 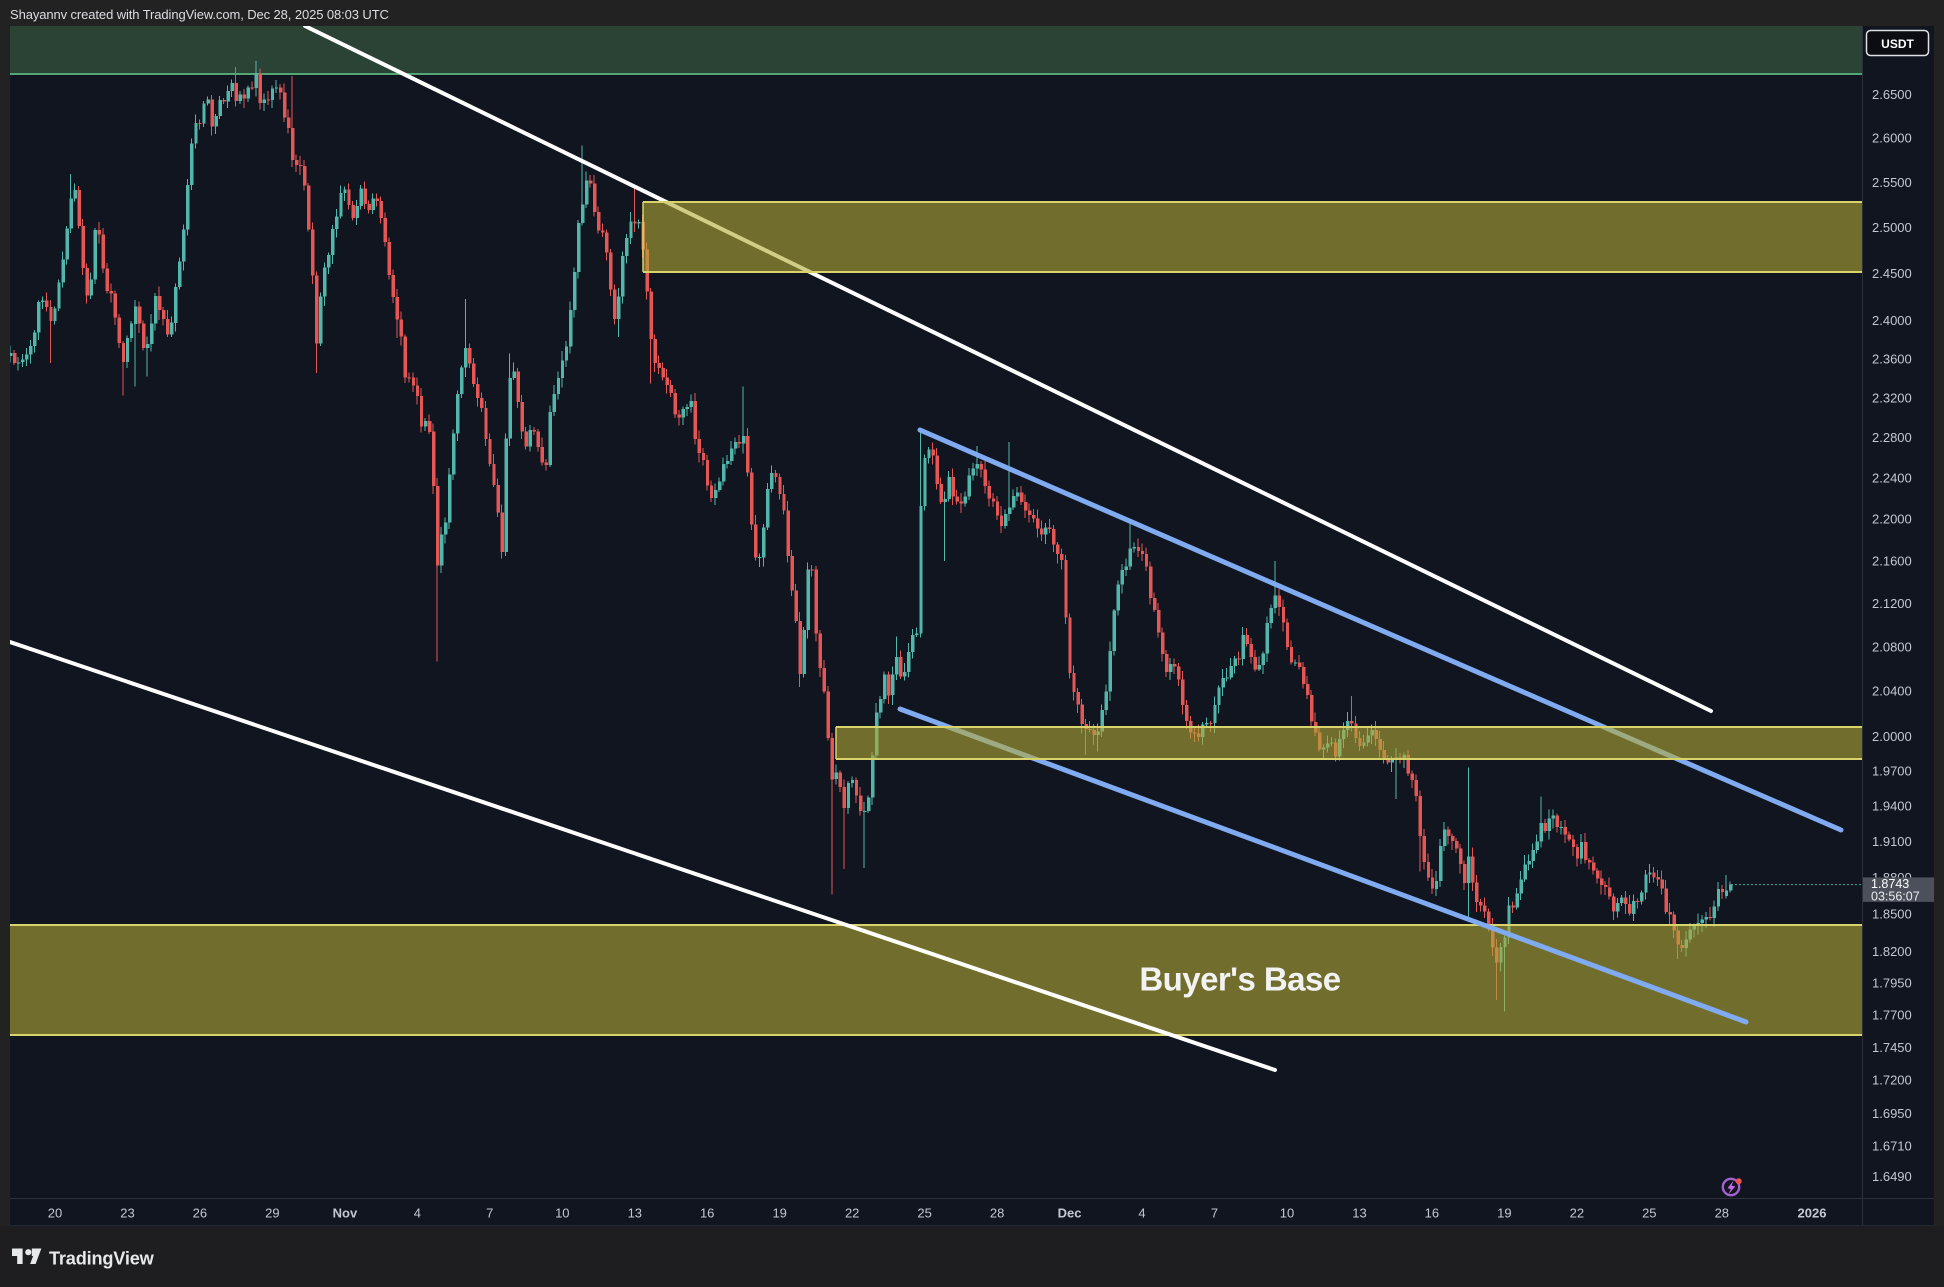 I want to click on svg-text: Dec, so click(x=1070, y=1213).